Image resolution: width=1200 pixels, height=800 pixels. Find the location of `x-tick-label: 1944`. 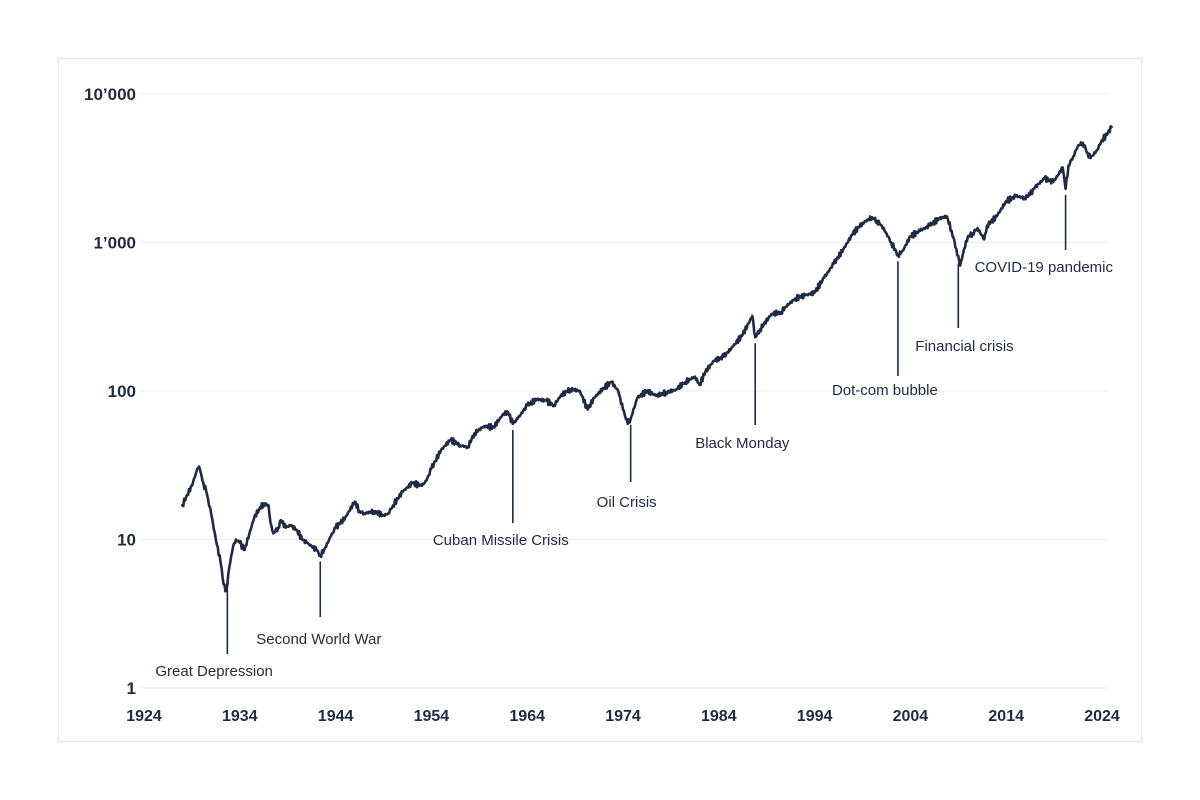

x-tick-label: 1944 is located at coordinates (336, 716).